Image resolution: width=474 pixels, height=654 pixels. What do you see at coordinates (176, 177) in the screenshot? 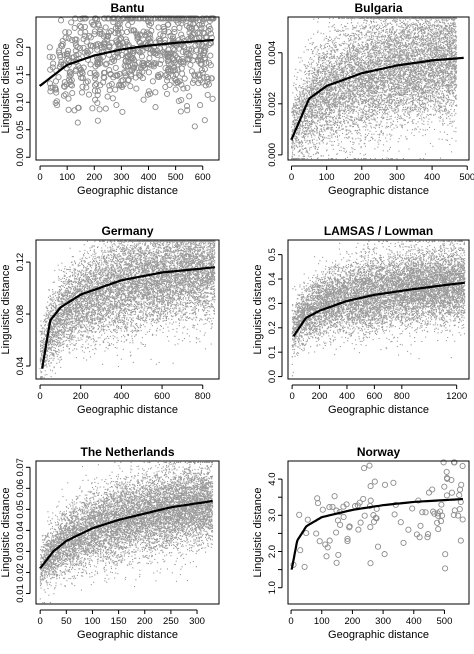
I see `x-tick-label: 500` at bounding box center [176, 177].